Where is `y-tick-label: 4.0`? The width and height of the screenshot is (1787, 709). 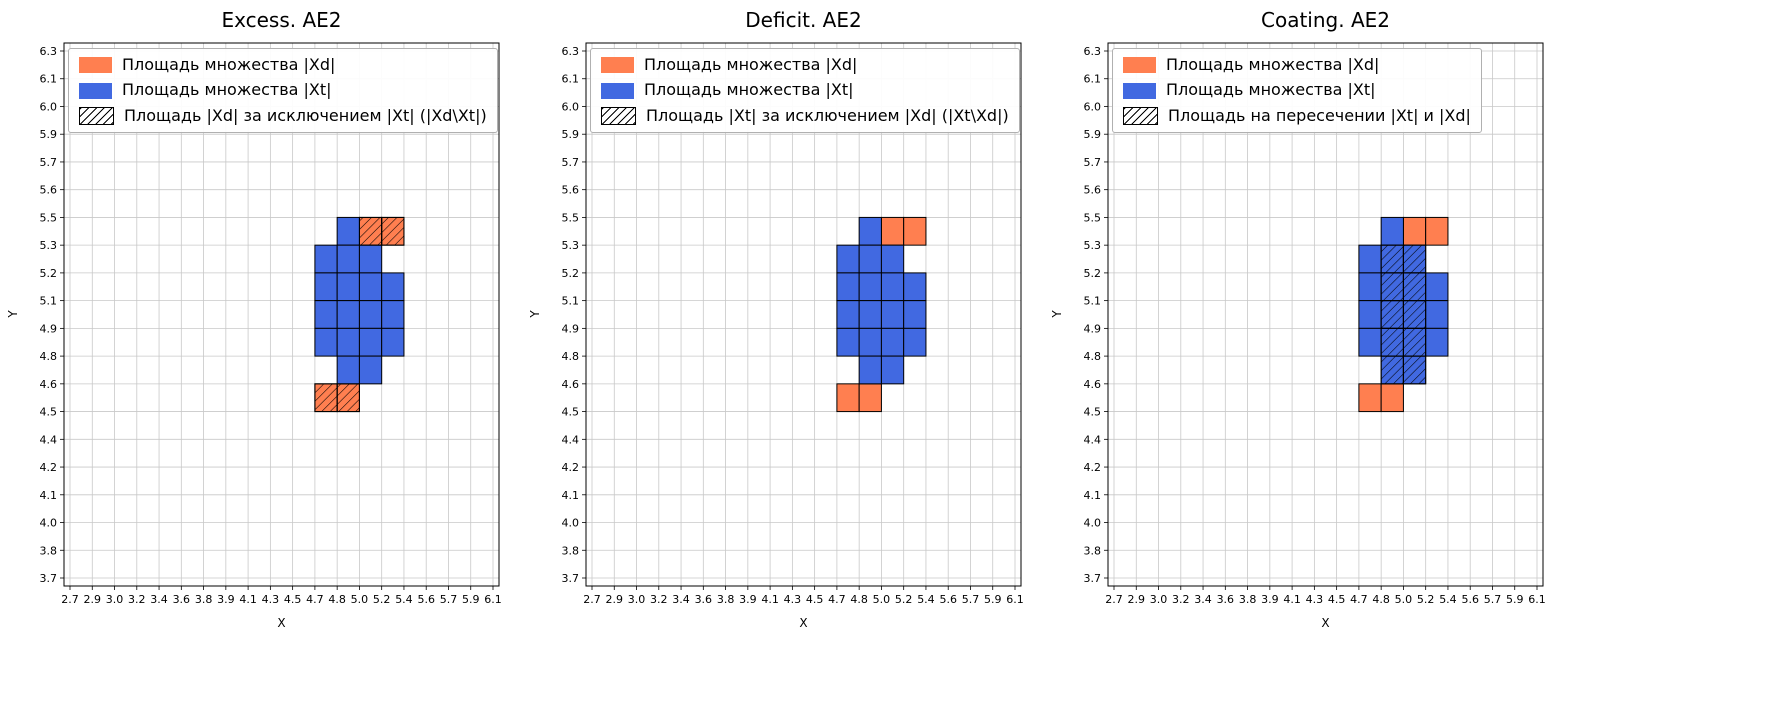
y-tick-label: 4.0 is located at coordinates (1093, 523).